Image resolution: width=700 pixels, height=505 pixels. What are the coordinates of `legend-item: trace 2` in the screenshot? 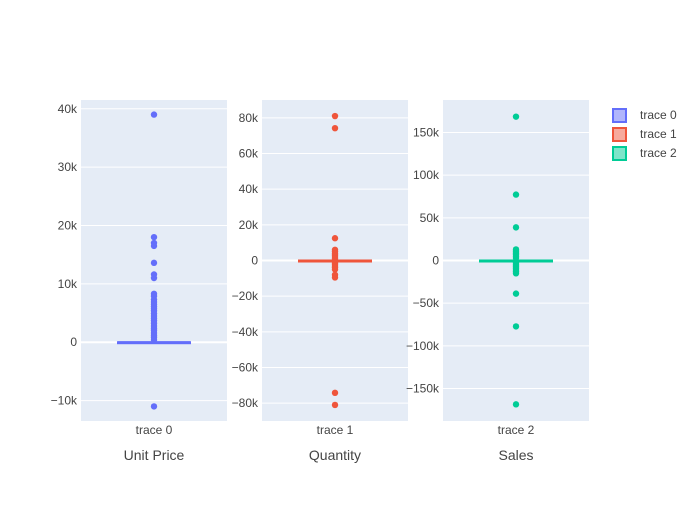 It's located at (644, 153).